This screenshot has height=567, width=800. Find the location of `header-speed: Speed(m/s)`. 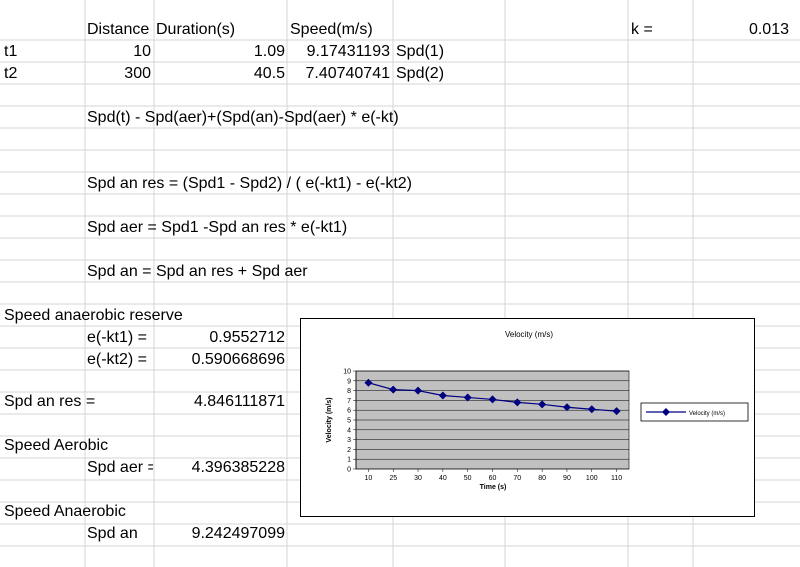

header-speed: Speed(m/s) is located at coordinates (331, 29).